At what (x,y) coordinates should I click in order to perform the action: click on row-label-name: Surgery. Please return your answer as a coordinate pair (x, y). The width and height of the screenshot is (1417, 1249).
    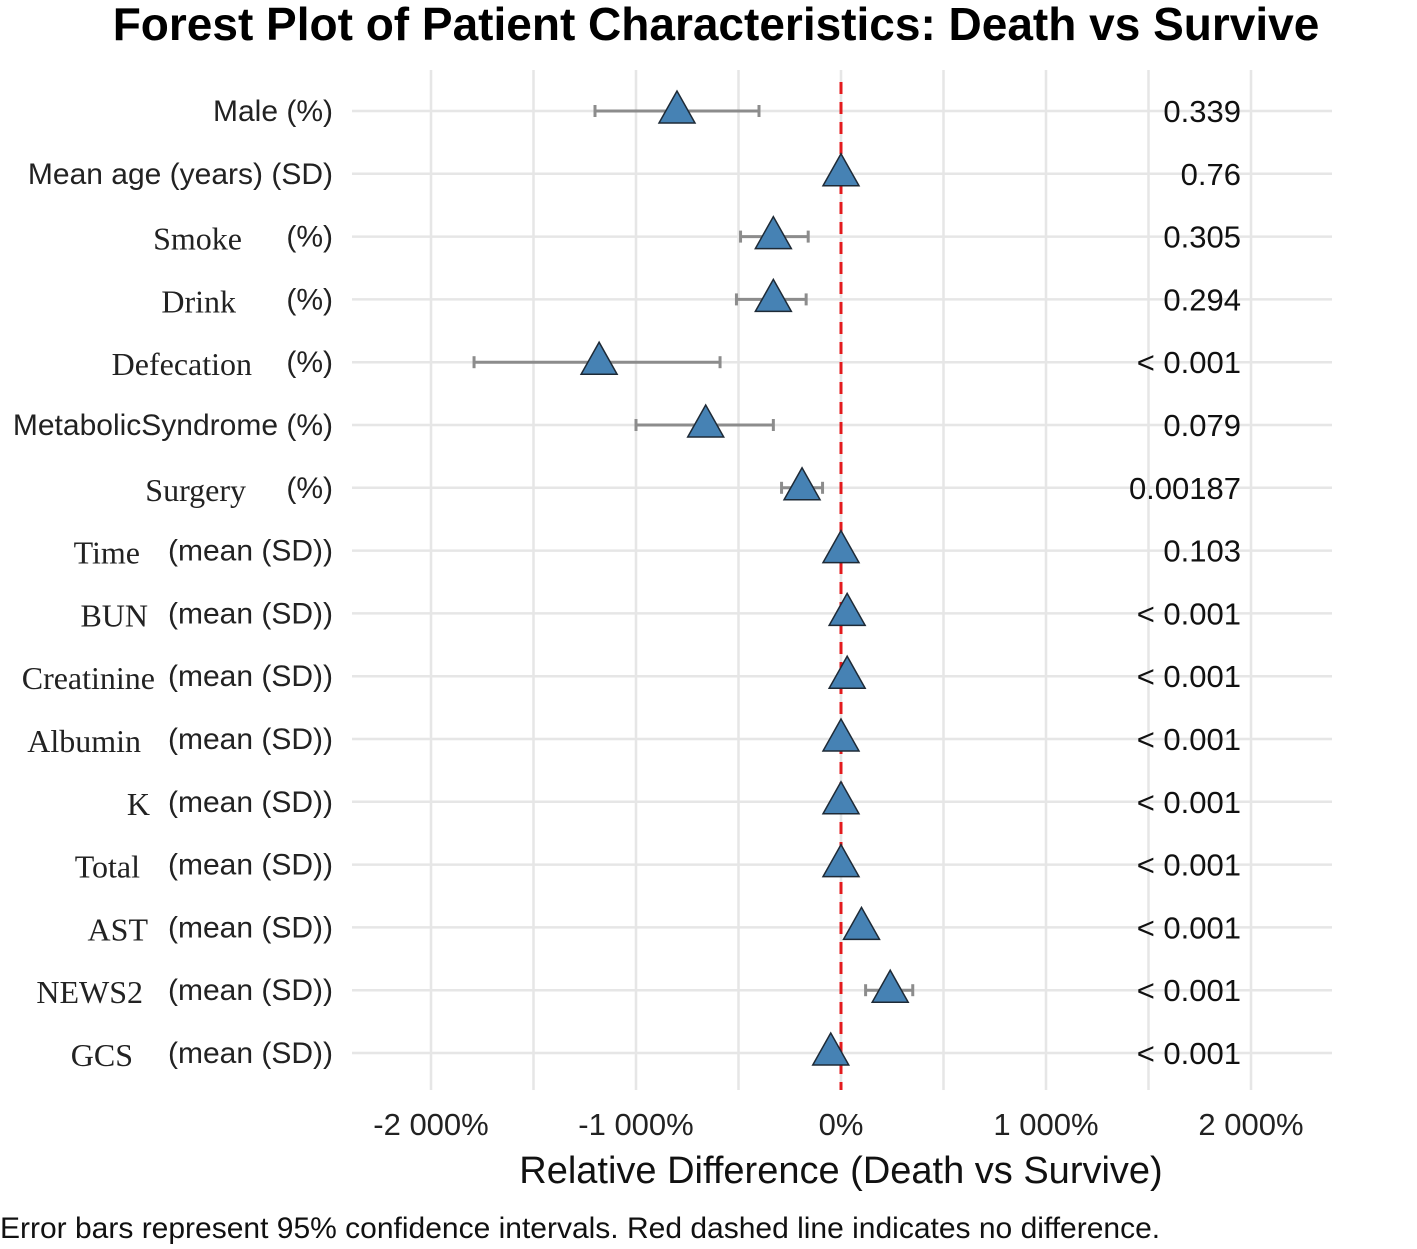
    Looking at the image, I should click on (195, 490).